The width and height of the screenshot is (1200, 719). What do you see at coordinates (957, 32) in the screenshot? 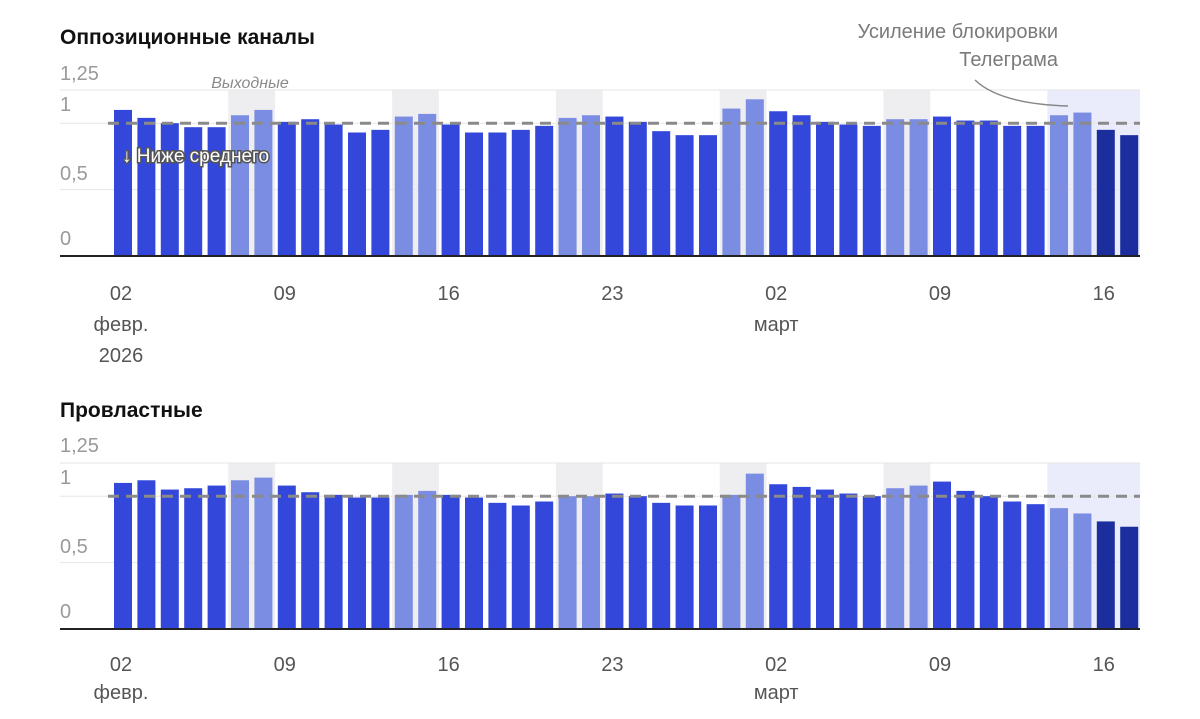
I see `blocking-annotation-line1: Усиление блокировки` at bounding box center [957, 32].